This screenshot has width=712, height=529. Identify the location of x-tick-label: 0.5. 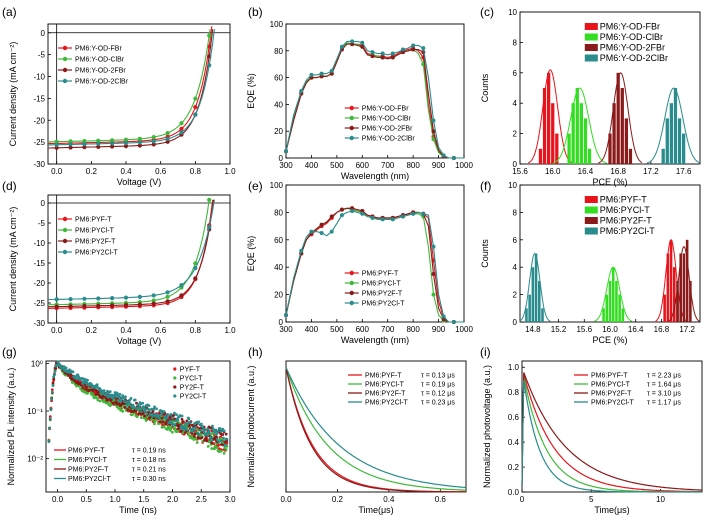
(87, 499).